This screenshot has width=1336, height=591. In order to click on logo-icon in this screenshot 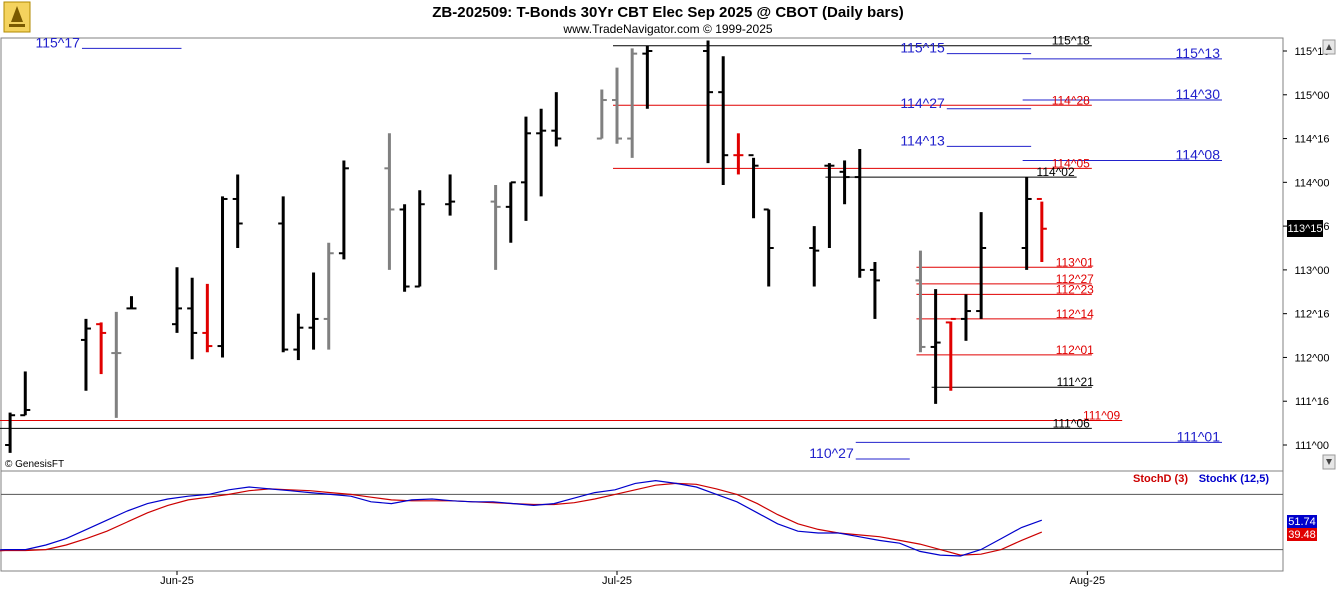, I will do `click(17, 17)`.